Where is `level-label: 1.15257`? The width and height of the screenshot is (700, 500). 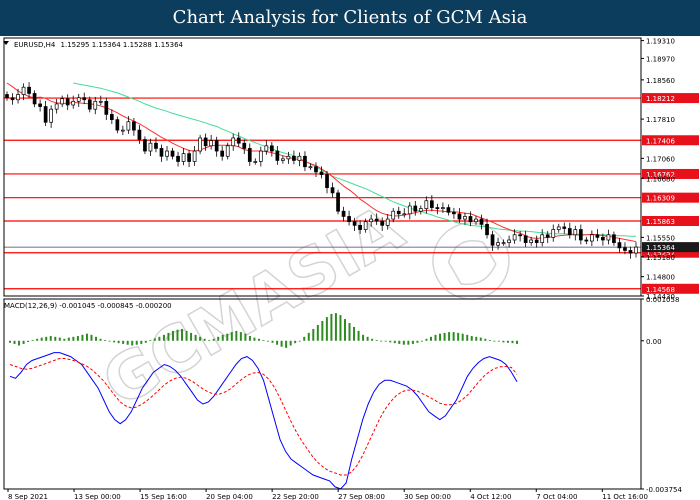 level-label: 1.15257 is located at coordinates (660, 254).